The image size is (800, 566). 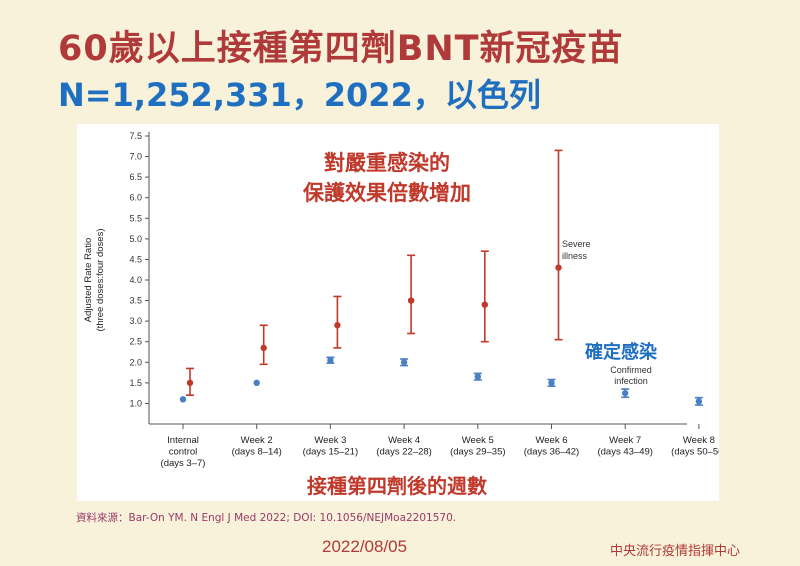 I want to click on severe-annotation-line1: 對嚴重感染的, so click(x=387, y=163).